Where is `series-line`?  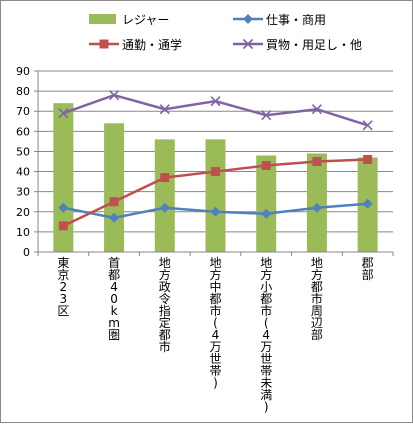
series-line is located at coordinates (215, 110).